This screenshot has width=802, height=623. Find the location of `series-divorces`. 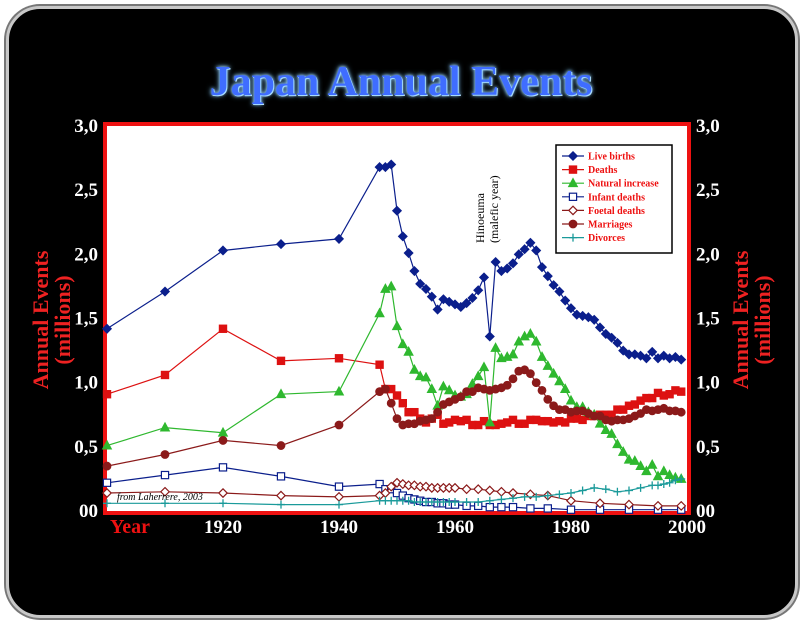

series-divorces is located at coordinates (394, 491).